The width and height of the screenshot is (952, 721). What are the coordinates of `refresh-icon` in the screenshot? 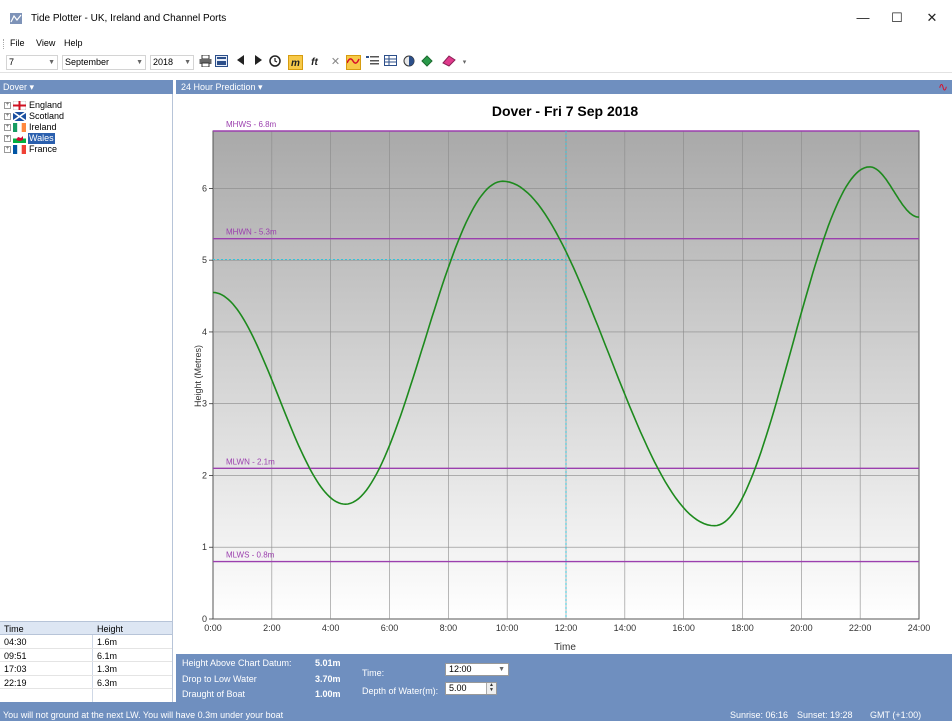 It's located at (426, 62).